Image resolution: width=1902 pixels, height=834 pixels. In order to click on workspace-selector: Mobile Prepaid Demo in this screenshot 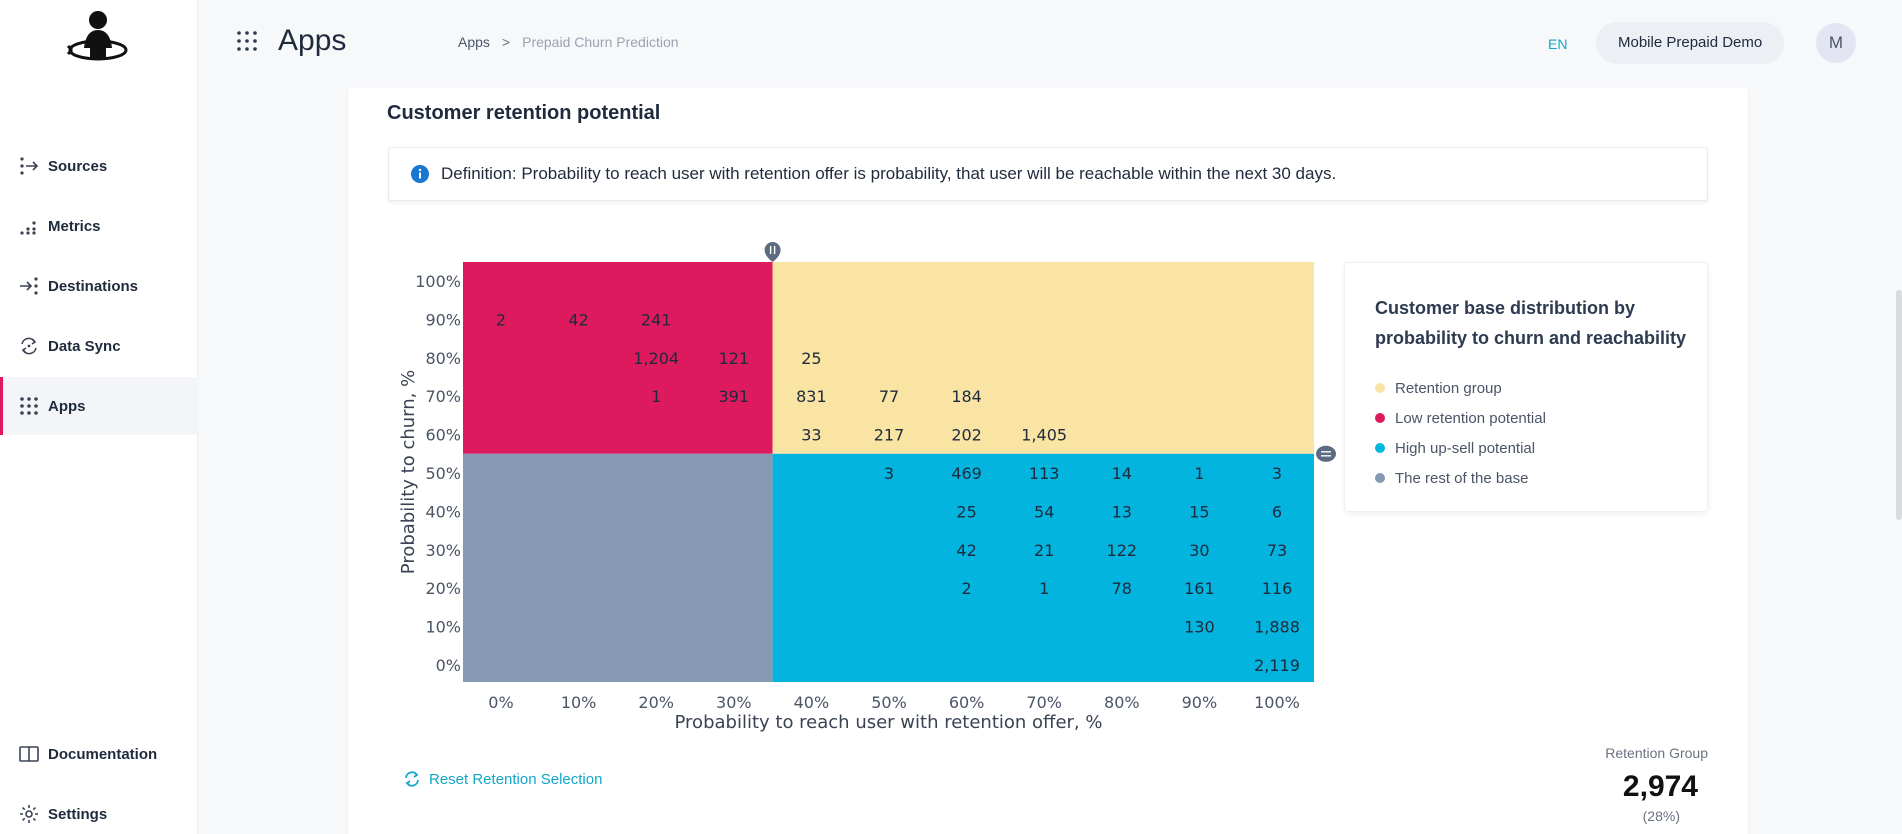, I will do `click(1690, 43)`.